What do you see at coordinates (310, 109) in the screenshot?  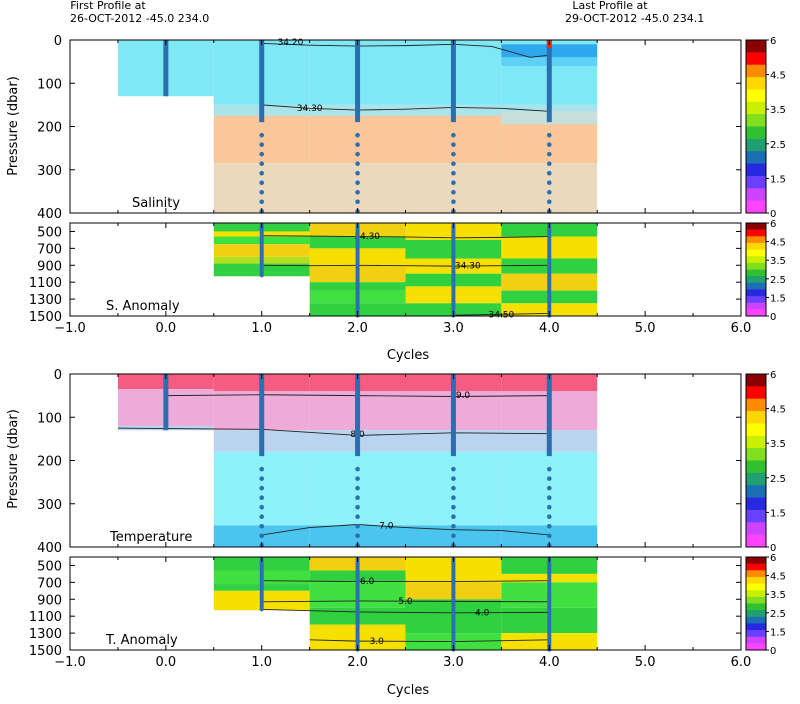 I see `salinity-contour-34-30-label: 34.30` at bounding box center [310, 109].